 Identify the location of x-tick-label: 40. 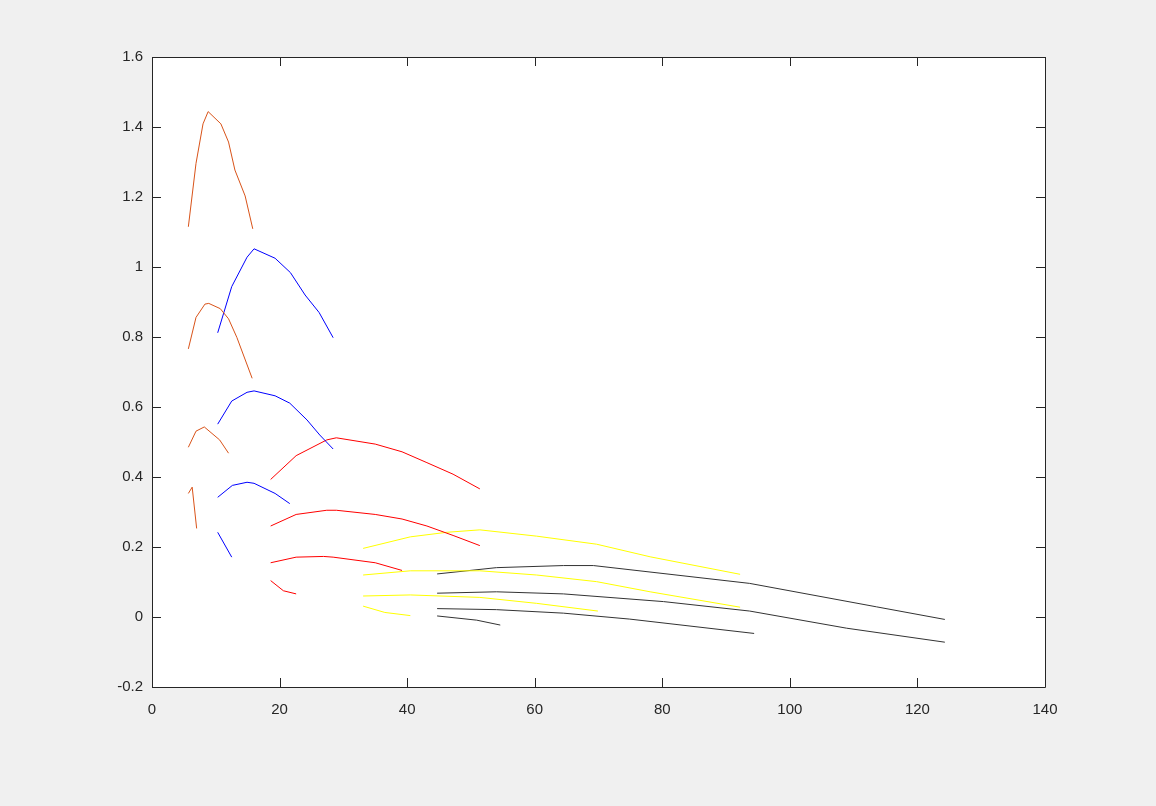
(407, 709).